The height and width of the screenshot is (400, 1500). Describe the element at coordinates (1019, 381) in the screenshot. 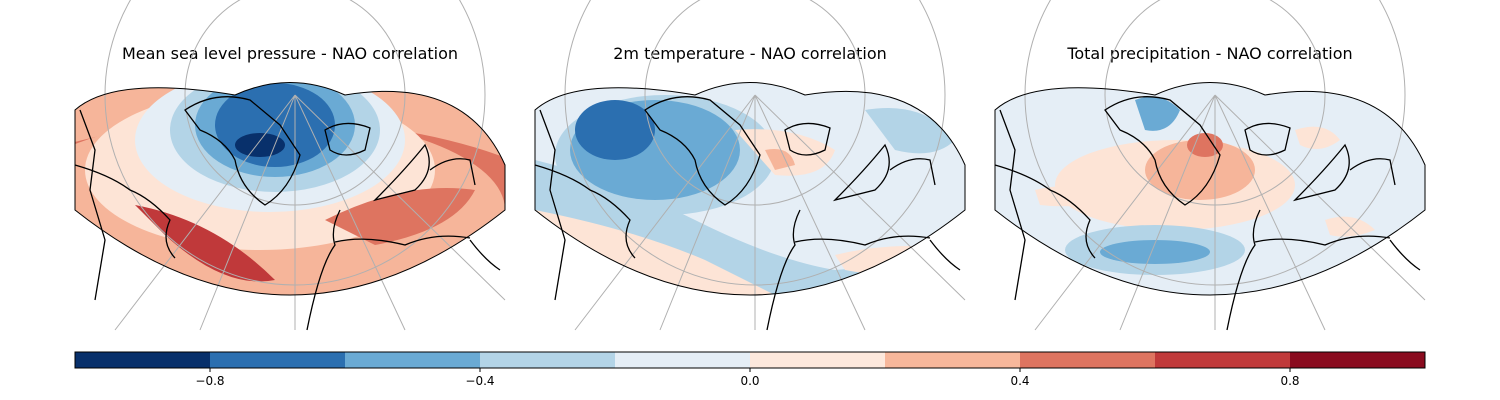

I see `colorbar-tick-label: 0.4` at that location.